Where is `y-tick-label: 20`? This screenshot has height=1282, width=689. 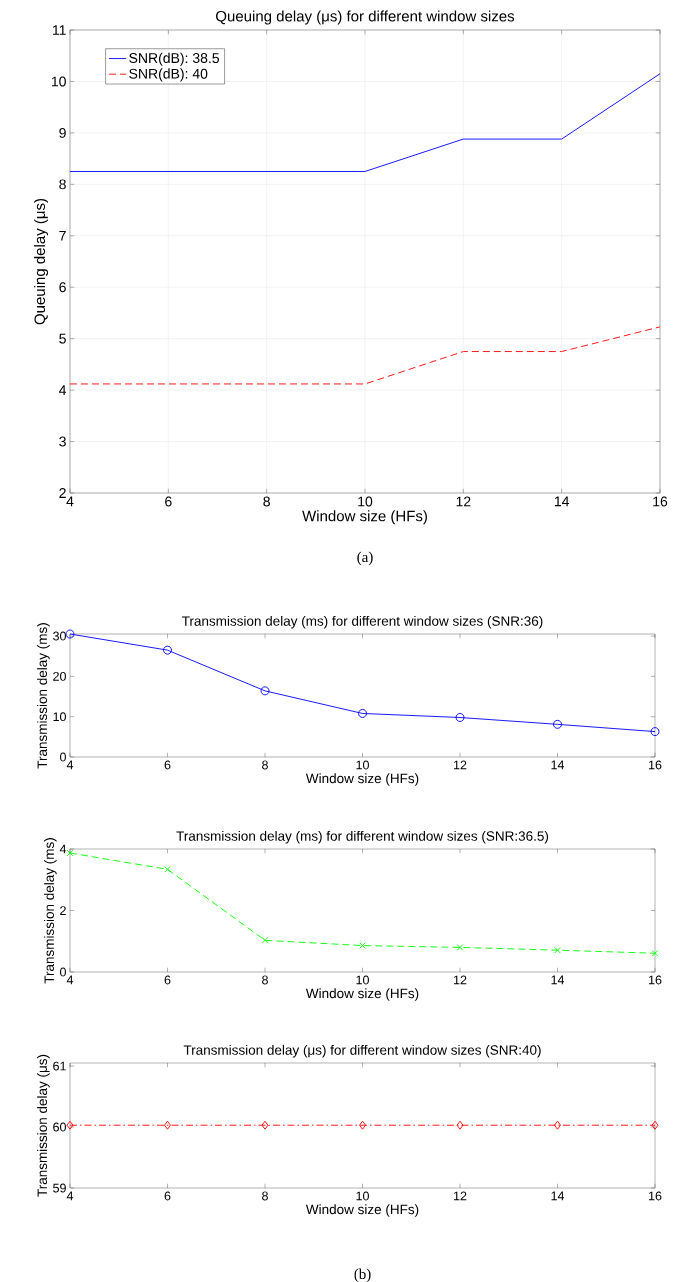 y-tick-label: 20 is located at coordinates (59, 676).